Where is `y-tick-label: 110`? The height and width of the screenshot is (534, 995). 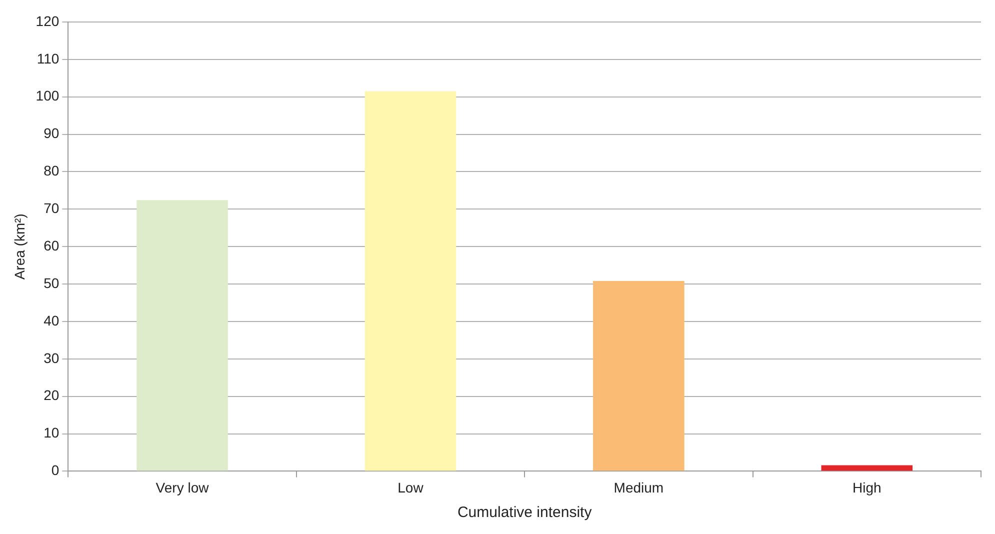 y-tick-label: 110 is located at coordinates (48, 58).